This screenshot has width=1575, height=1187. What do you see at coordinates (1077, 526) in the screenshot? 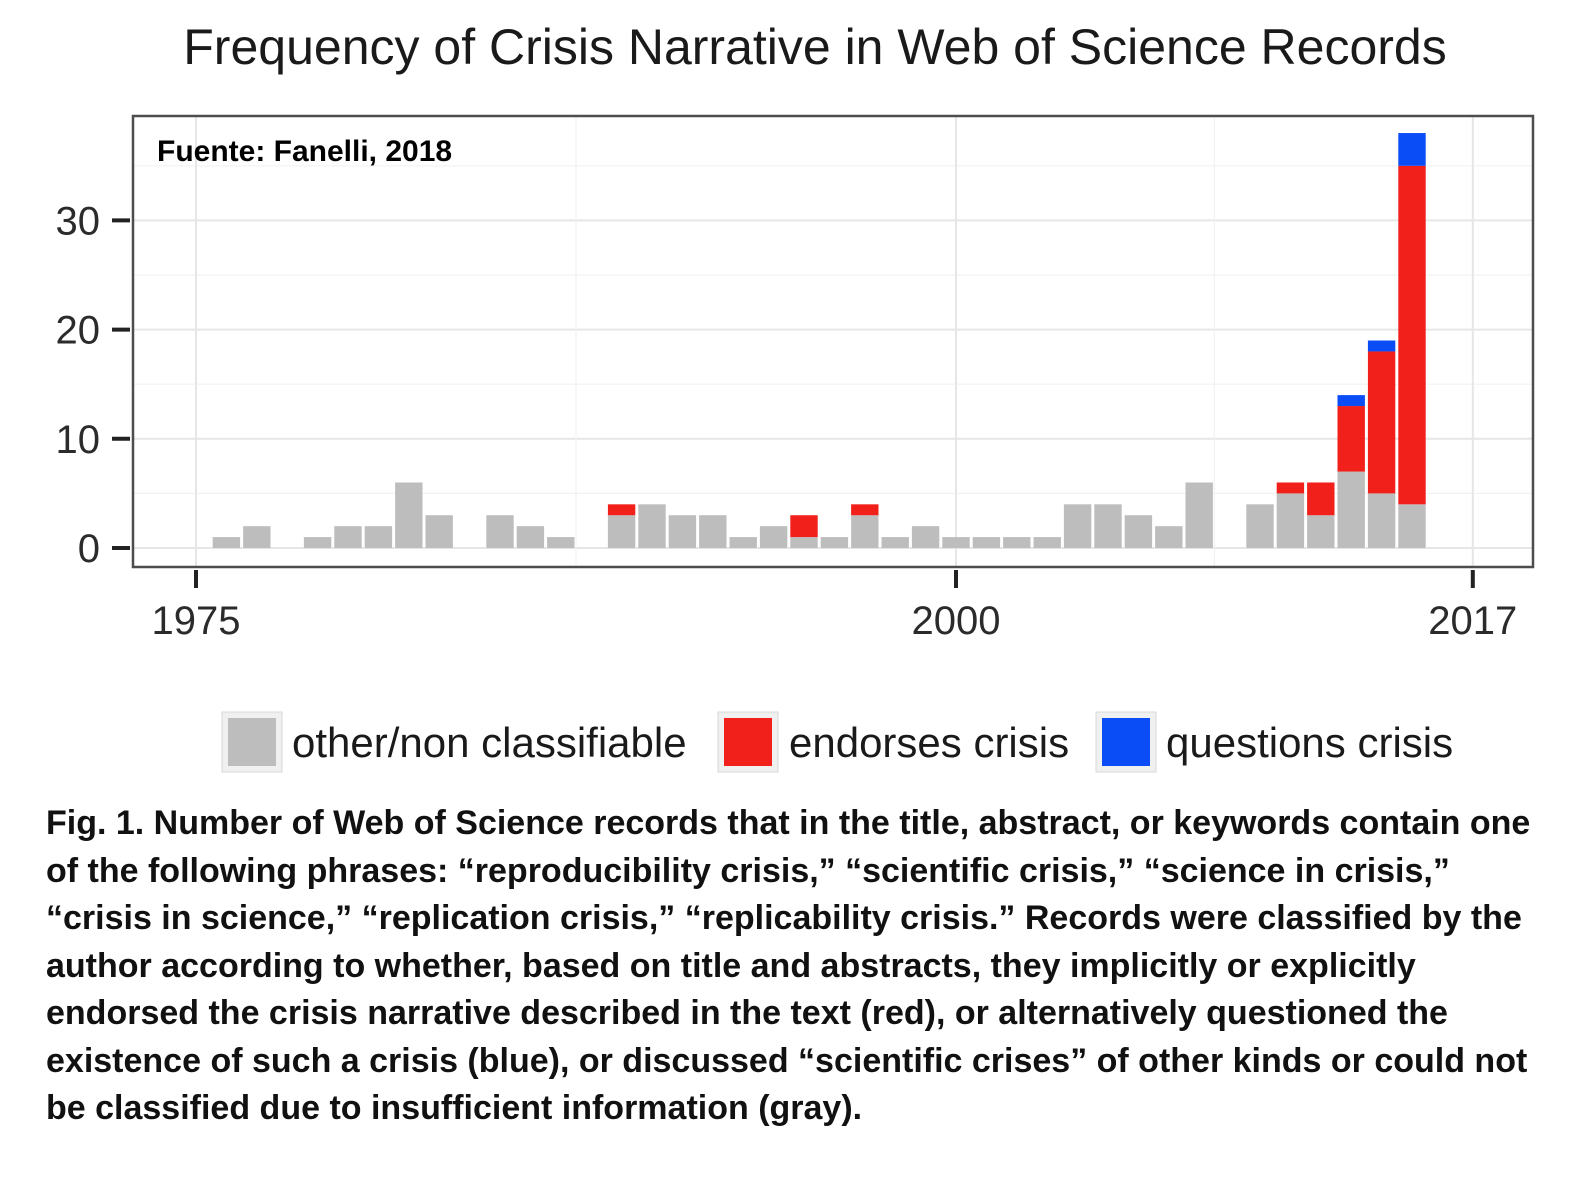
I see `bar-other-non-classifiable-2004` at bounding box center [1077, 526].